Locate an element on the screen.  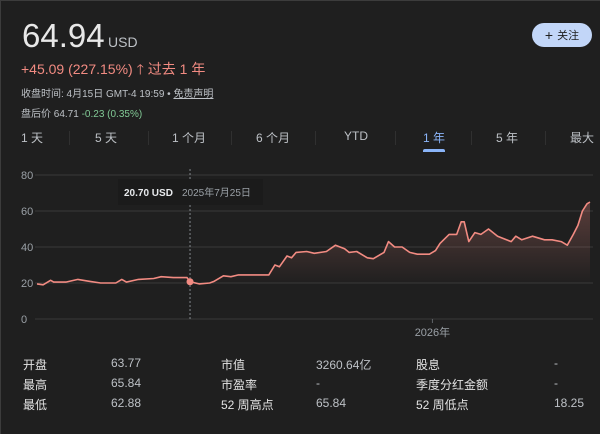
tab-5: 1 年 is located at coordinates (434, 138).